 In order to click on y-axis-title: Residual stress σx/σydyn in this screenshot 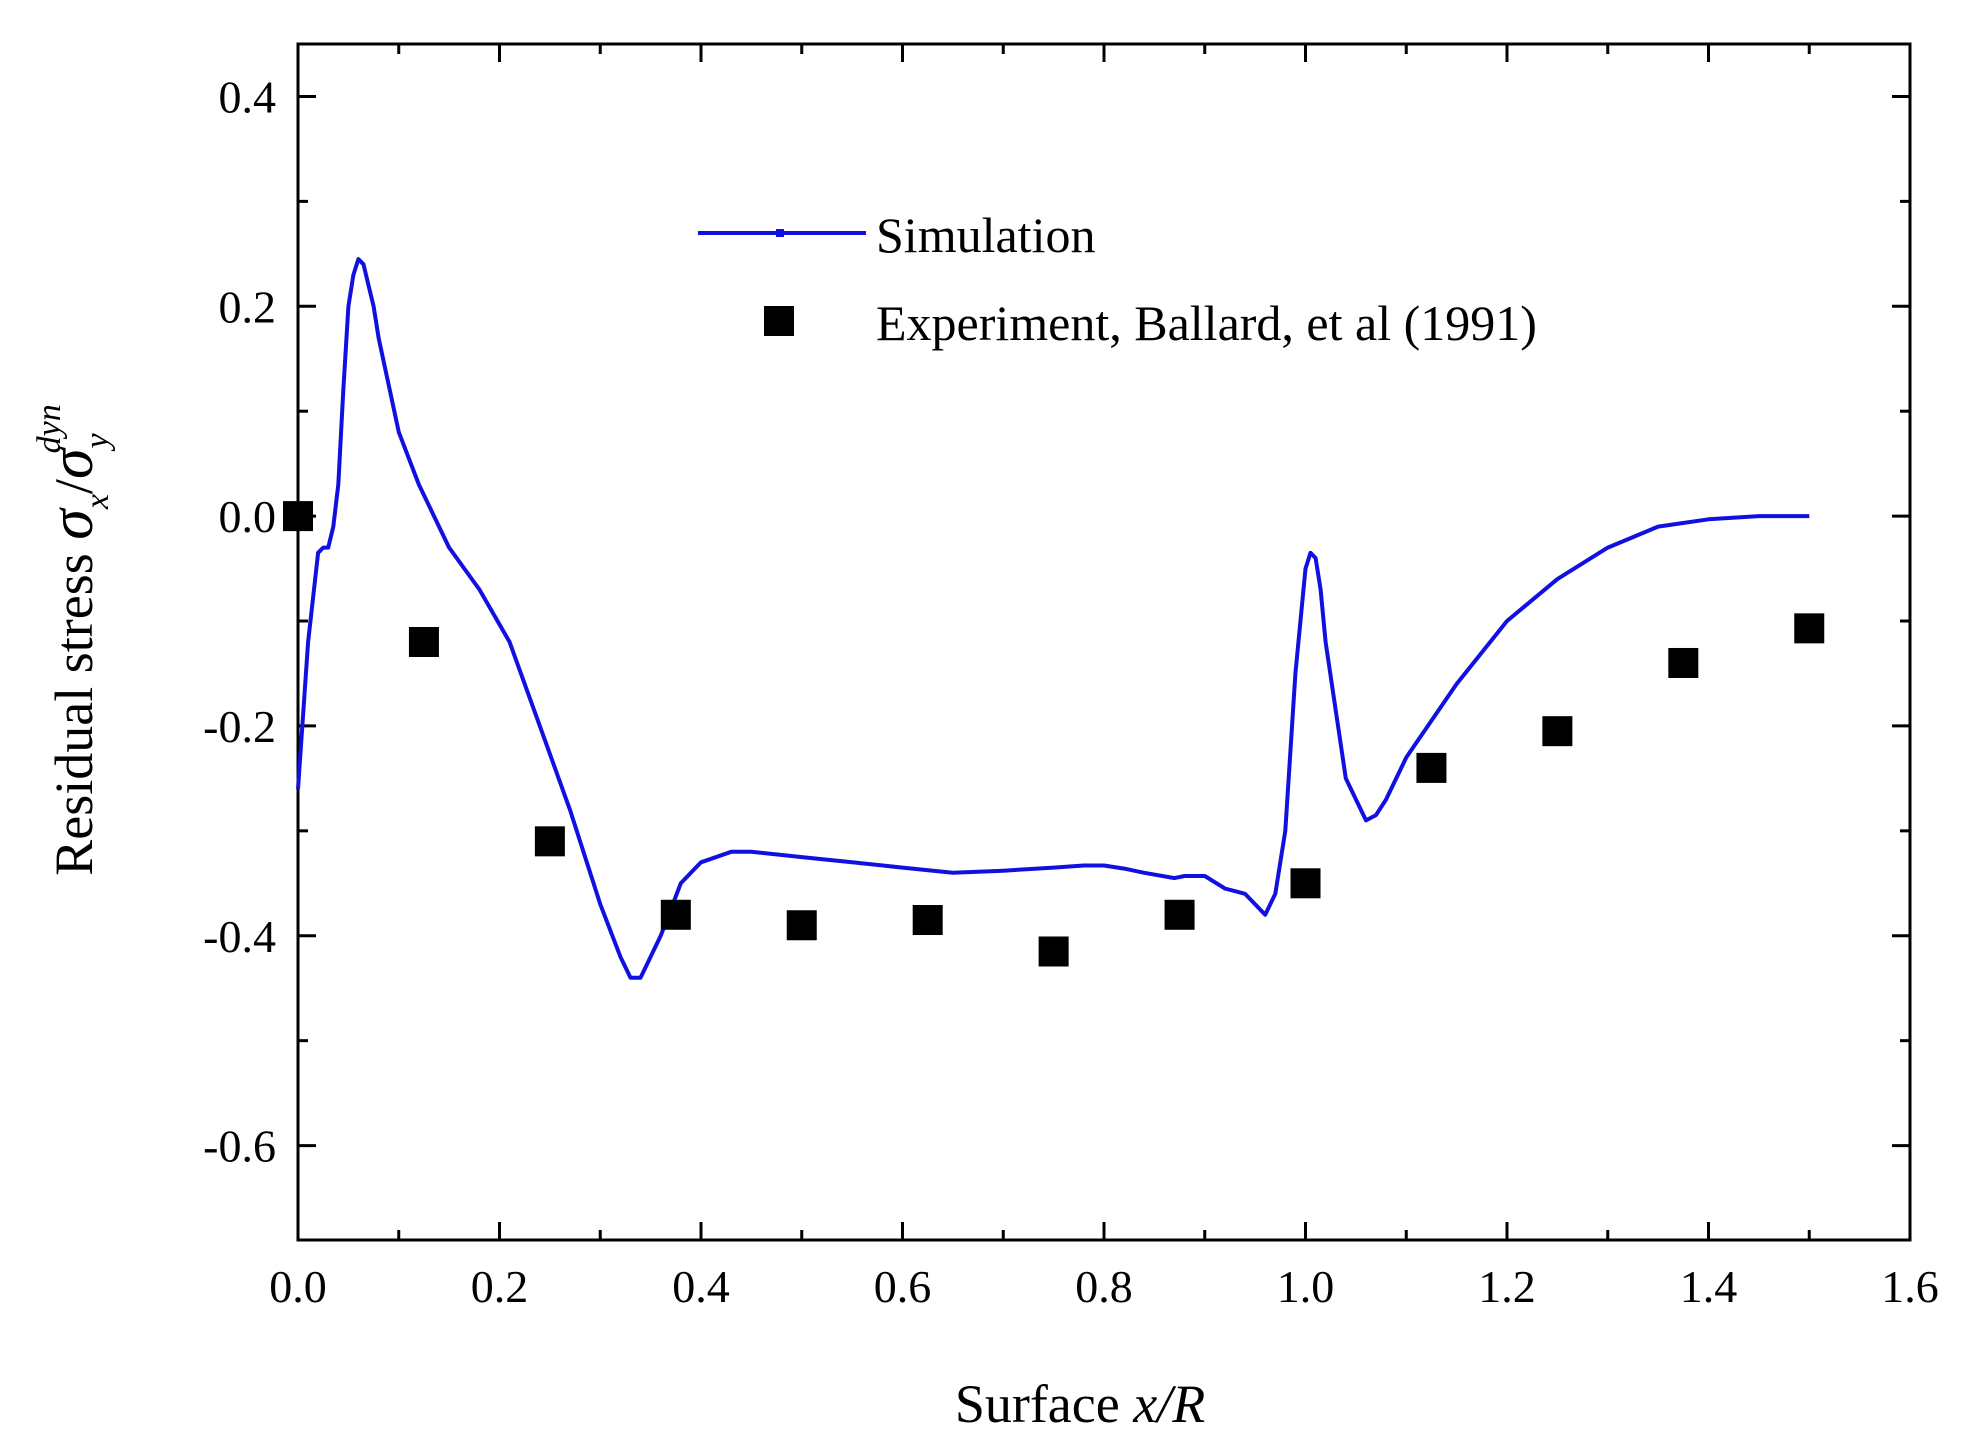, I will do `click(73, 639)`.